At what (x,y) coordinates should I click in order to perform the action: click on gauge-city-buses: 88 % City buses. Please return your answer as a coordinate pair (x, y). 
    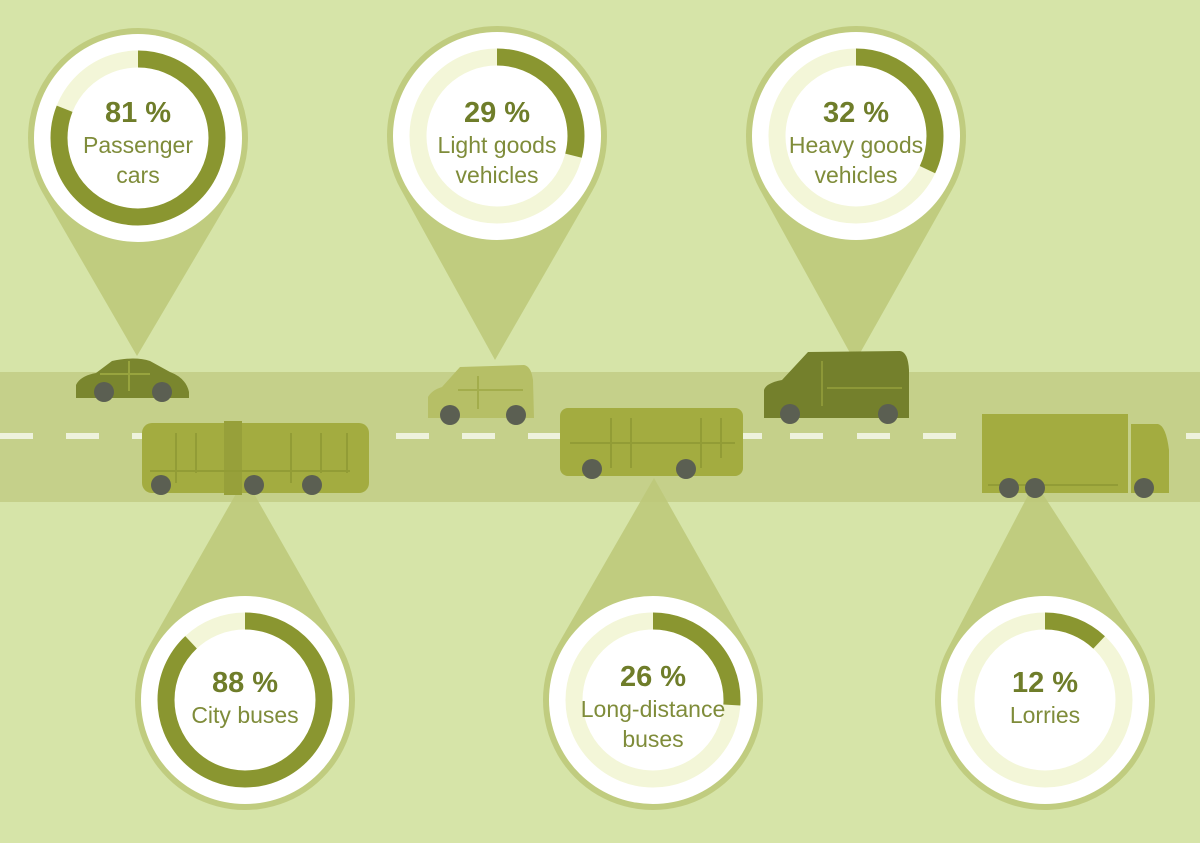
    Looking at the image, I should click on (245, 698).